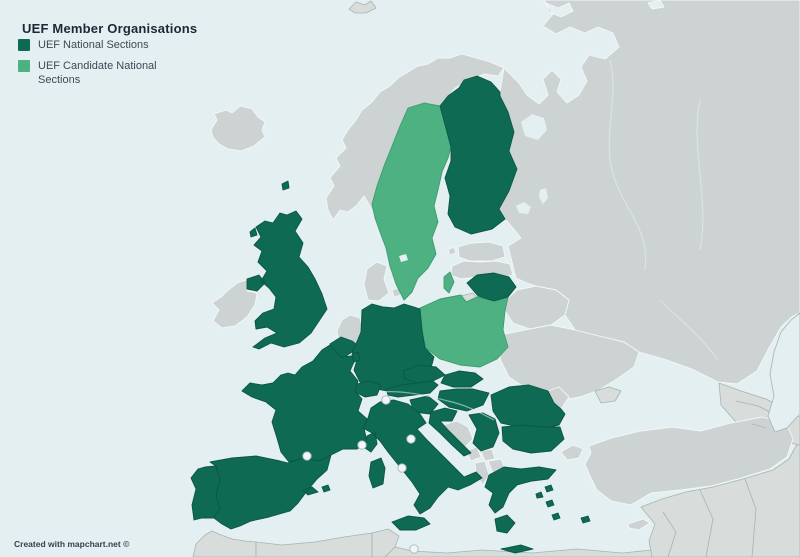  Describe the element at coordinates (533, 439) in the screenshot. I see `country-bulgaria` at that location.